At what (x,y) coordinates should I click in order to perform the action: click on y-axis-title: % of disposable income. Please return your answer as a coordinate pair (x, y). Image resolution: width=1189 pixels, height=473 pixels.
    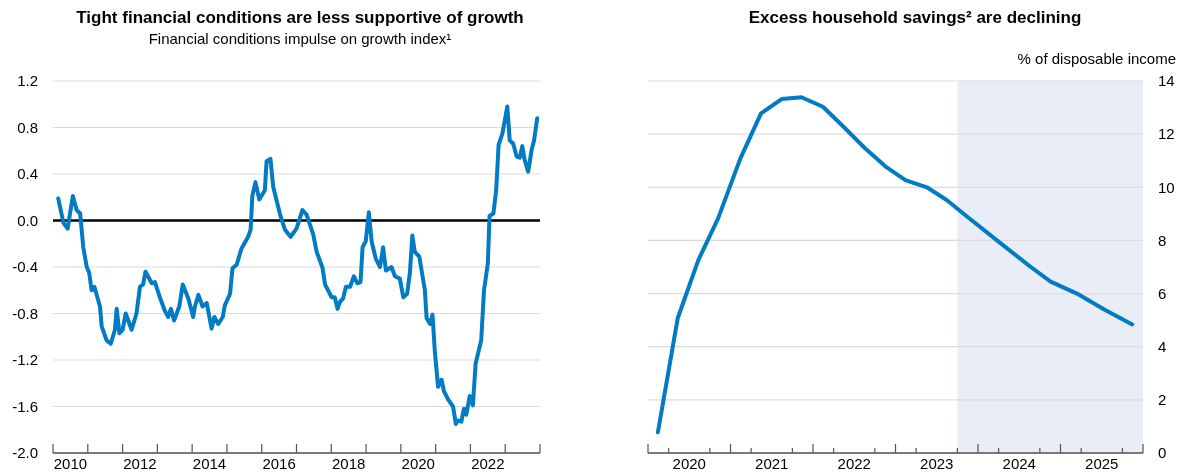
    Looking at the image, I should click on (1096, 58).